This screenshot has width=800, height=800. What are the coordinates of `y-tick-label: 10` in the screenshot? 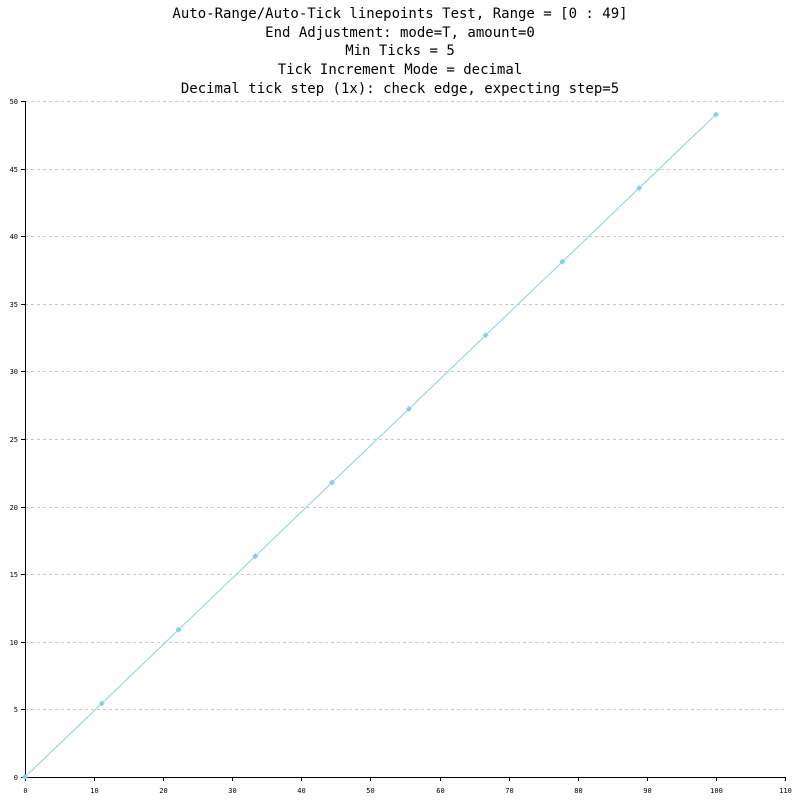 It's located at (14, 643).